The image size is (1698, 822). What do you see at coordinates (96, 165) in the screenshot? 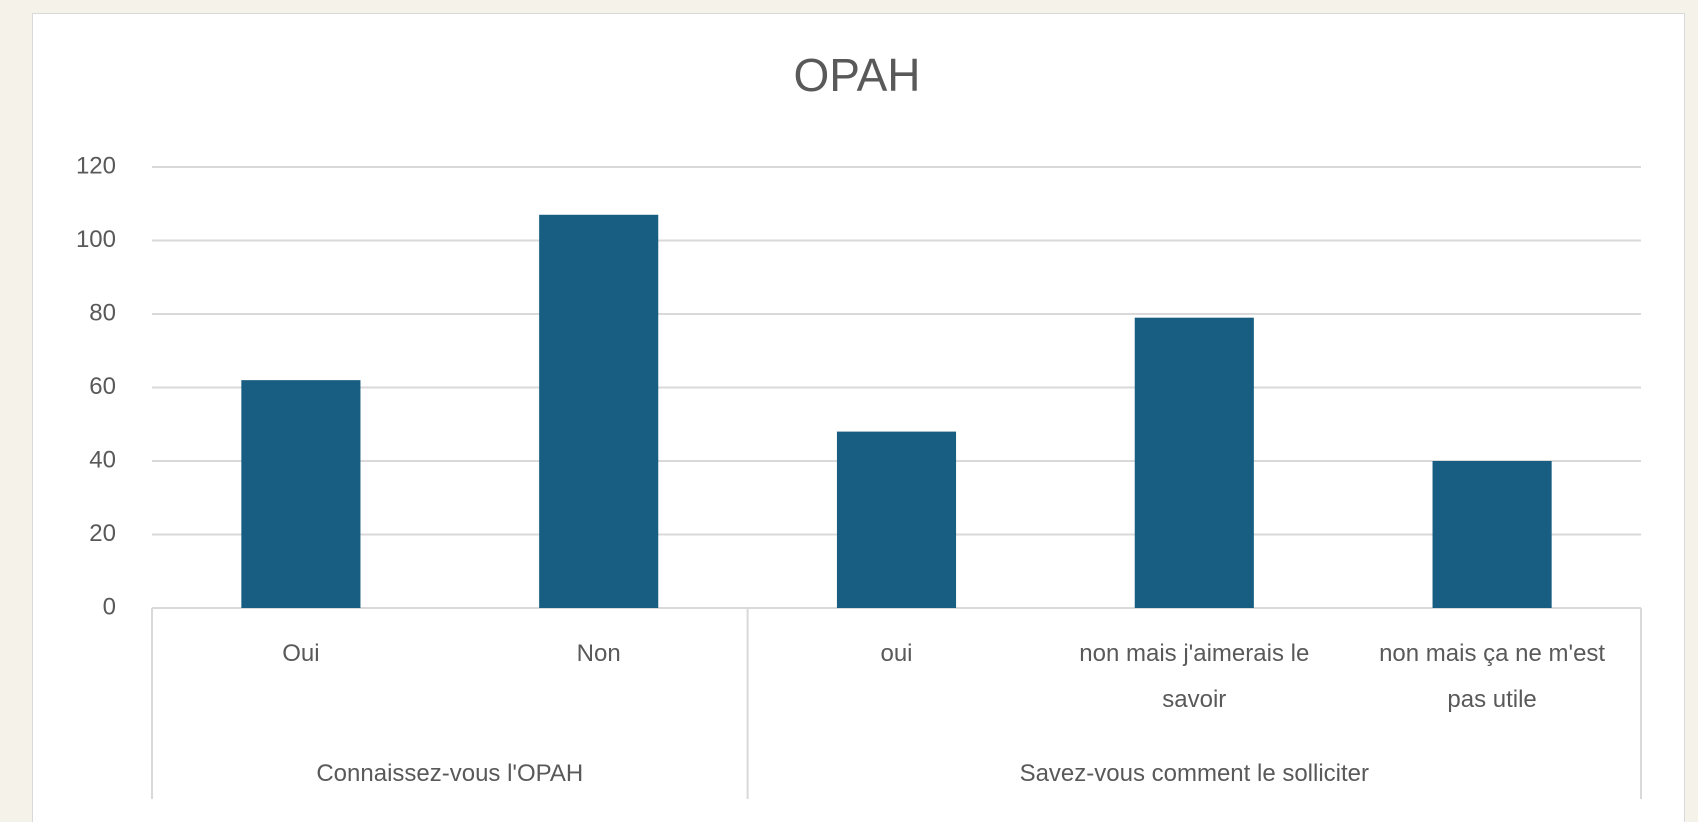
I see `y-tick-label: 120` at bounding box center [96, 165].